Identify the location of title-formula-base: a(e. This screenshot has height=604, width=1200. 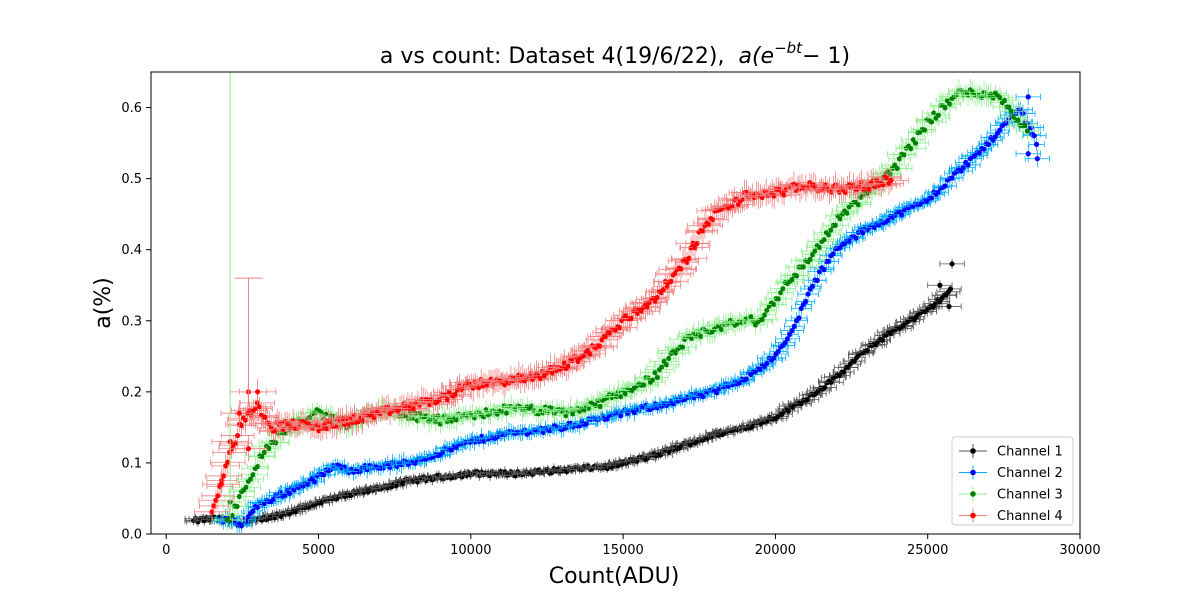
(756, 56).